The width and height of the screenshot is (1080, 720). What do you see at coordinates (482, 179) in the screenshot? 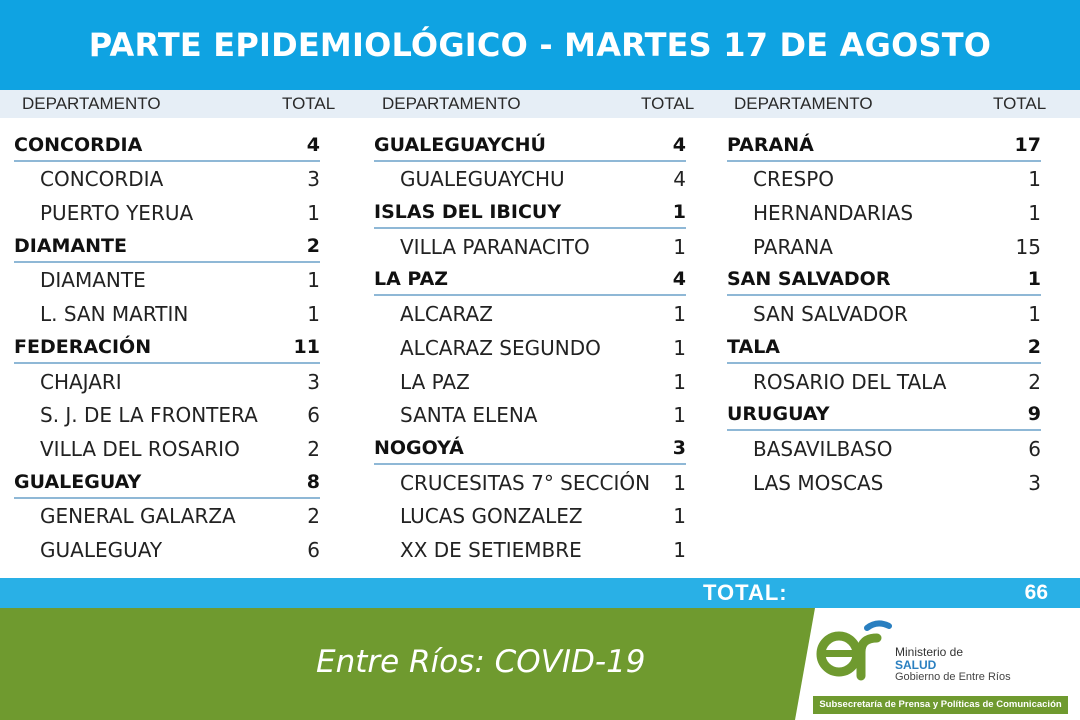
I see `location-name: GUALEGUAYCHU` at bounding box center [482, 179].